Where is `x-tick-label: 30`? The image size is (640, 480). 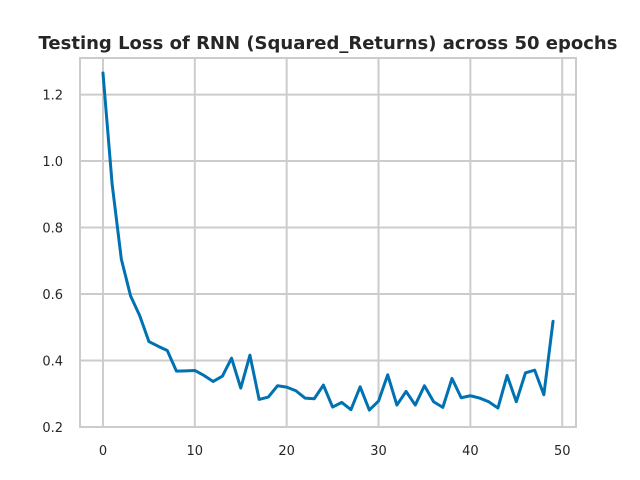 x-tick-label: 30 is located at coordinates (378, 451).